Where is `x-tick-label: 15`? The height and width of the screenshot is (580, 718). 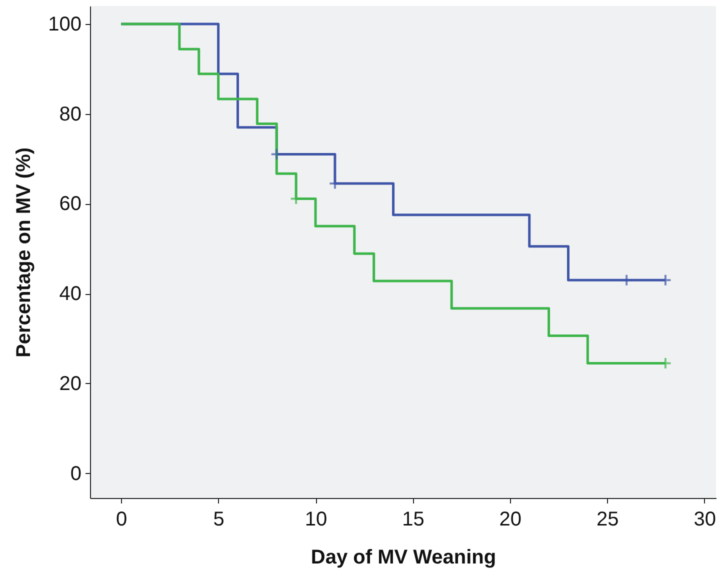
x-tick-label: 15 is located at coordinates (413, 519).